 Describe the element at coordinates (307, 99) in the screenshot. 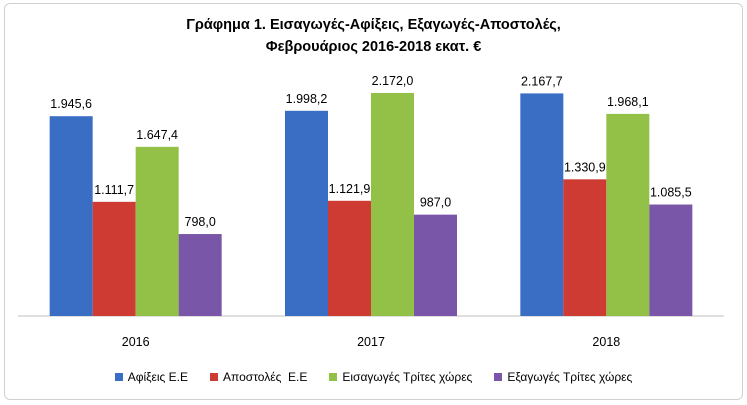

I see `data-label-2017-series-1: 1.998,2` at that location.